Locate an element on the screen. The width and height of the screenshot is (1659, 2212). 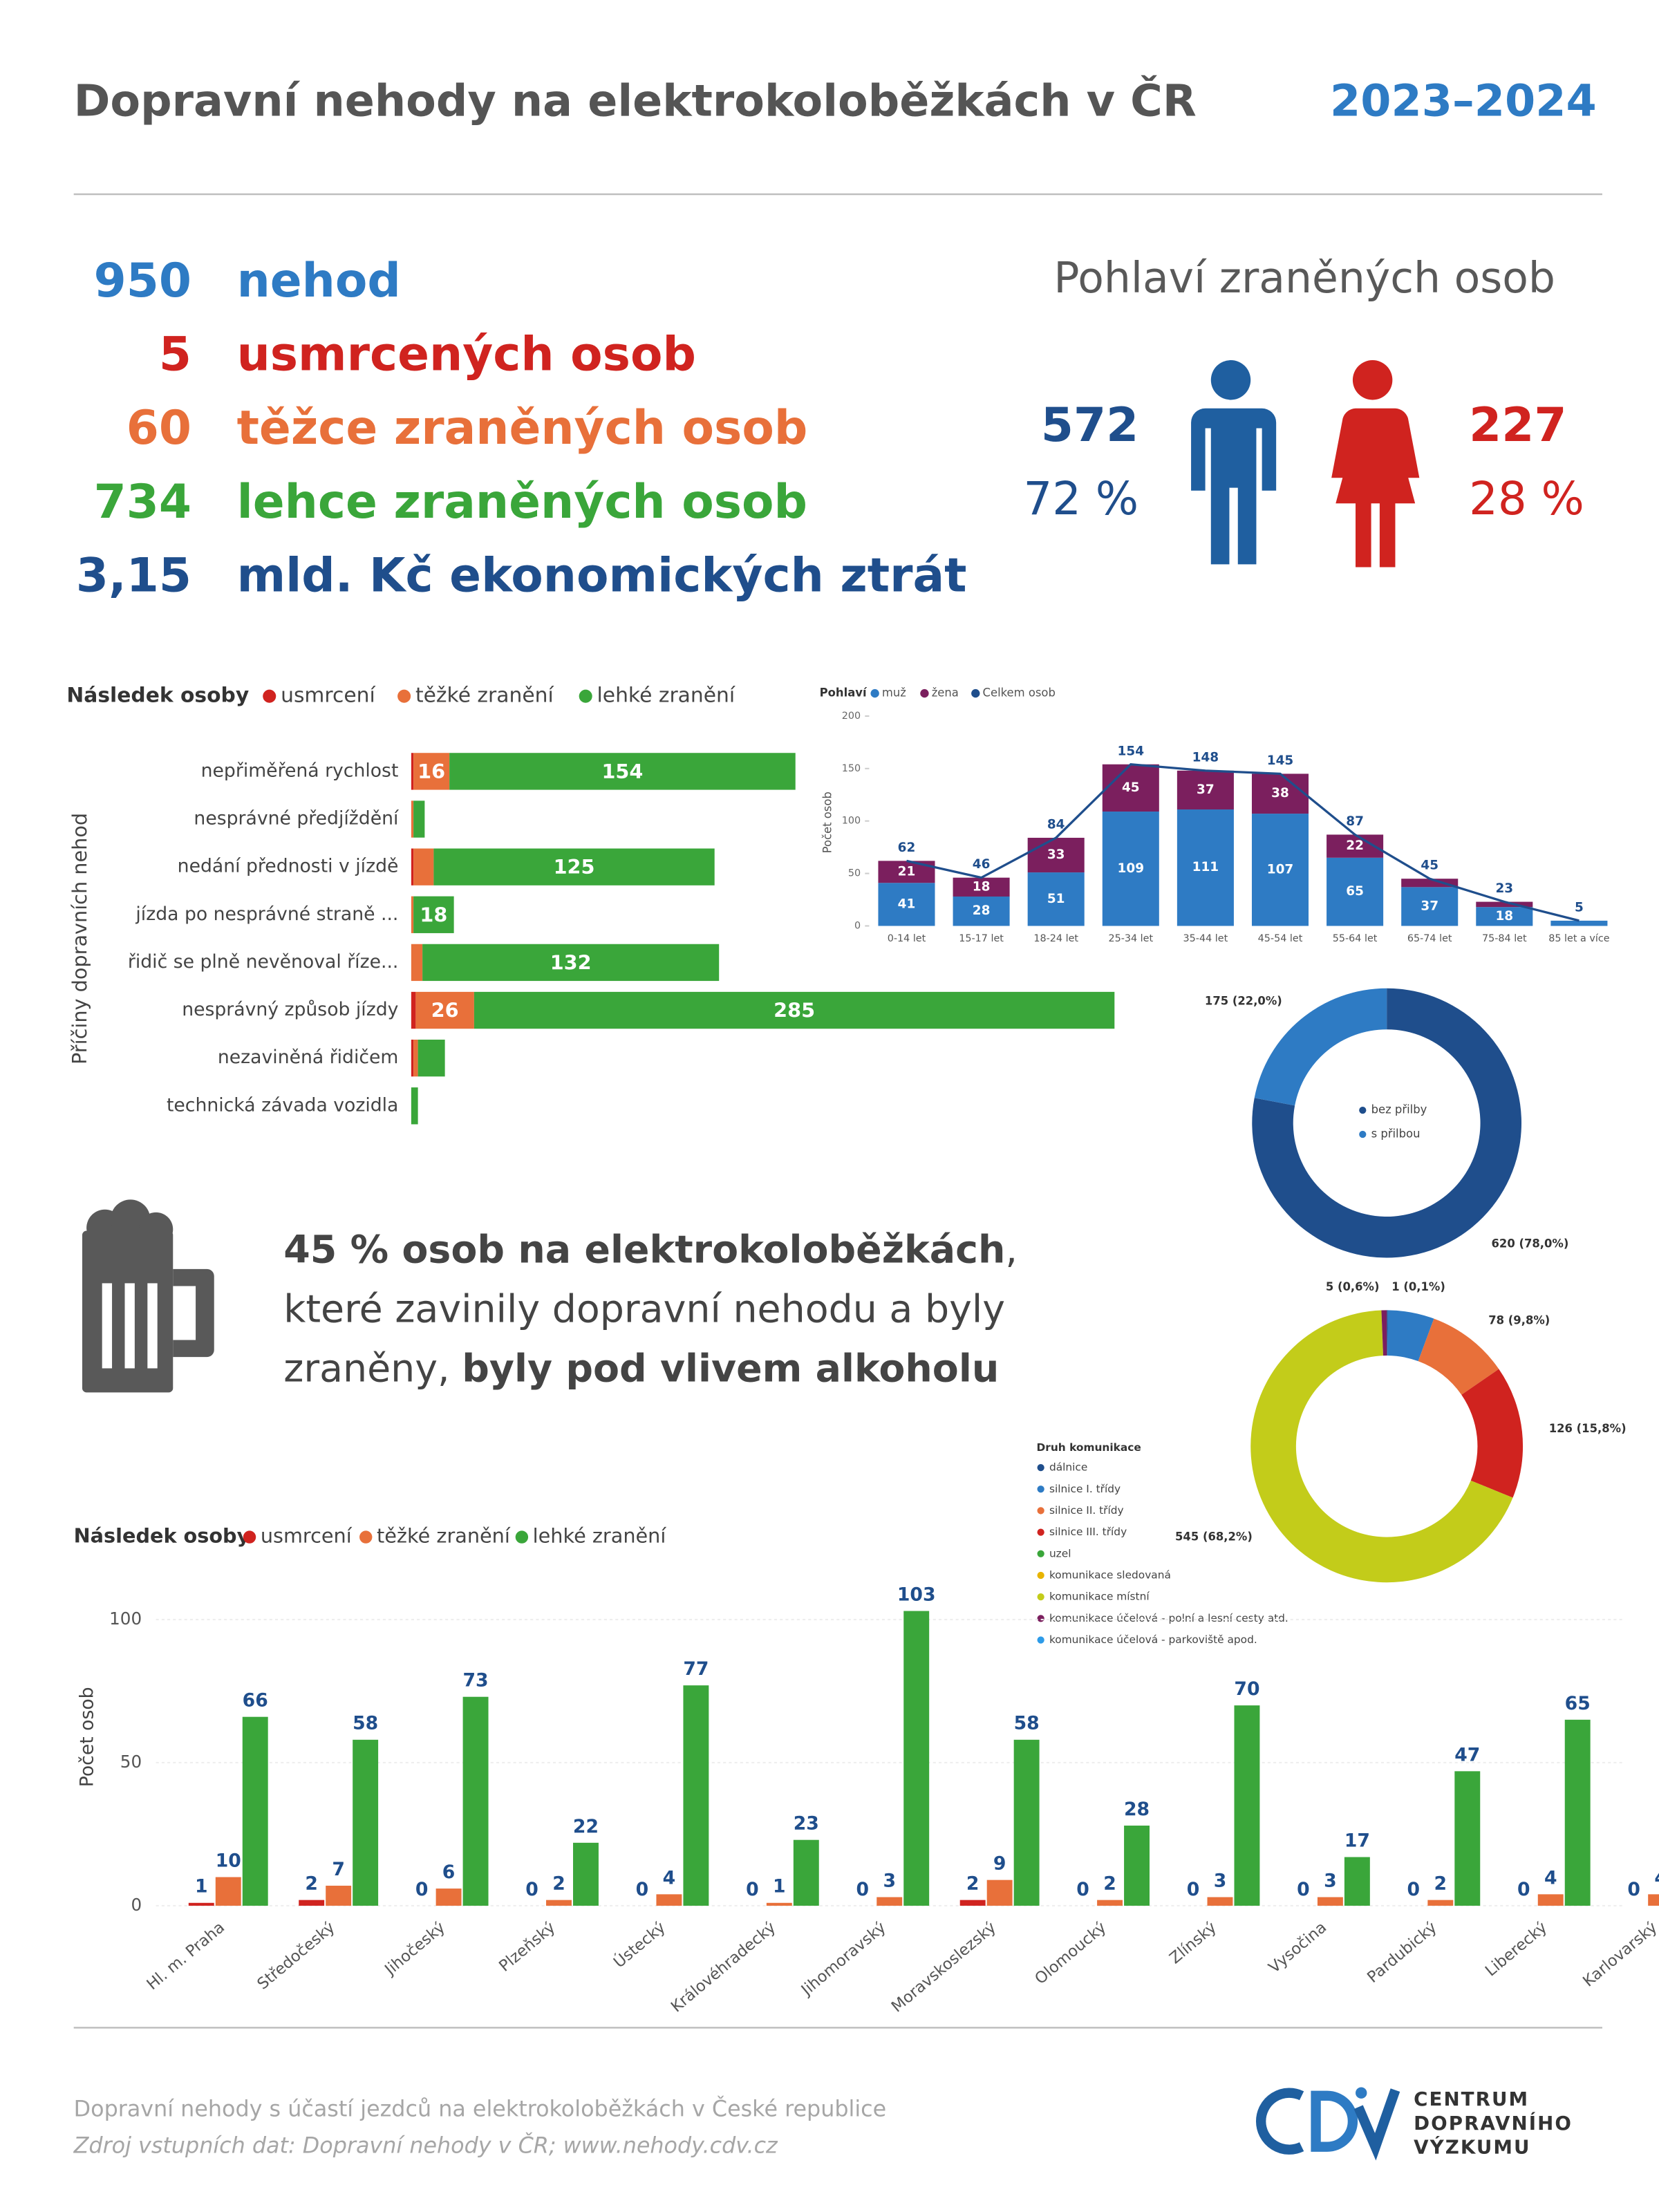
x-tick-label: Středočeský is located at coordinates (296, 1956).